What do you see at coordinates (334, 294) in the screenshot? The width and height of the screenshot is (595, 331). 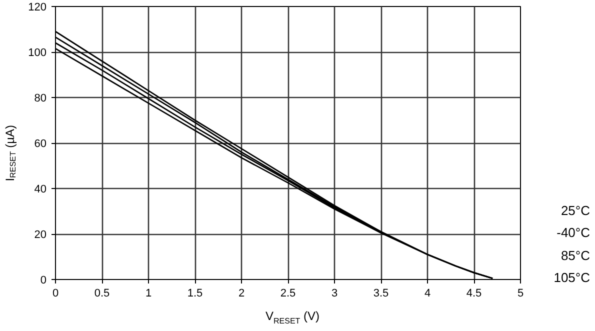 I see `x-tick-label: 3` at bounding box center [334, 294].